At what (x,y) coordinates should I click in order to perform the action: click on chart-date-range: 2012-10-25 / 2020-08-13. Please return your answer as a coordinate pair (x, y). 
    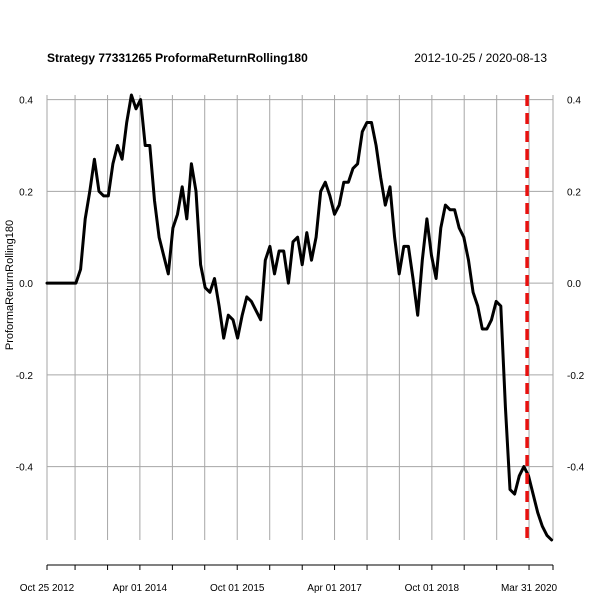
    Looking at the image, I should click on (480, 58).